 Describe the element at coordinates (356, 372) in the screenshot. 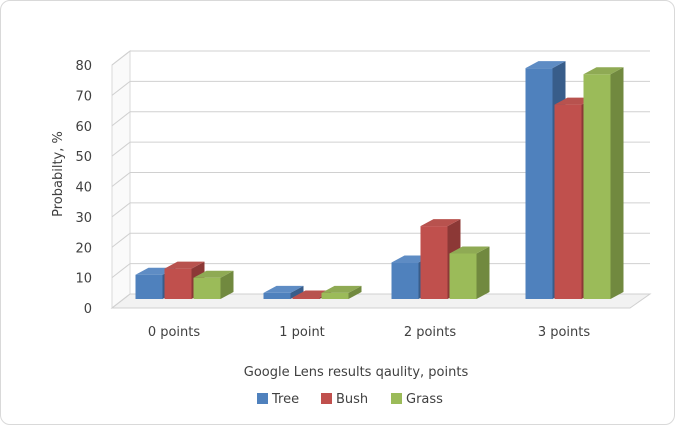

I see `x-axis-title: Google Lens results qaulity, points` at that location.